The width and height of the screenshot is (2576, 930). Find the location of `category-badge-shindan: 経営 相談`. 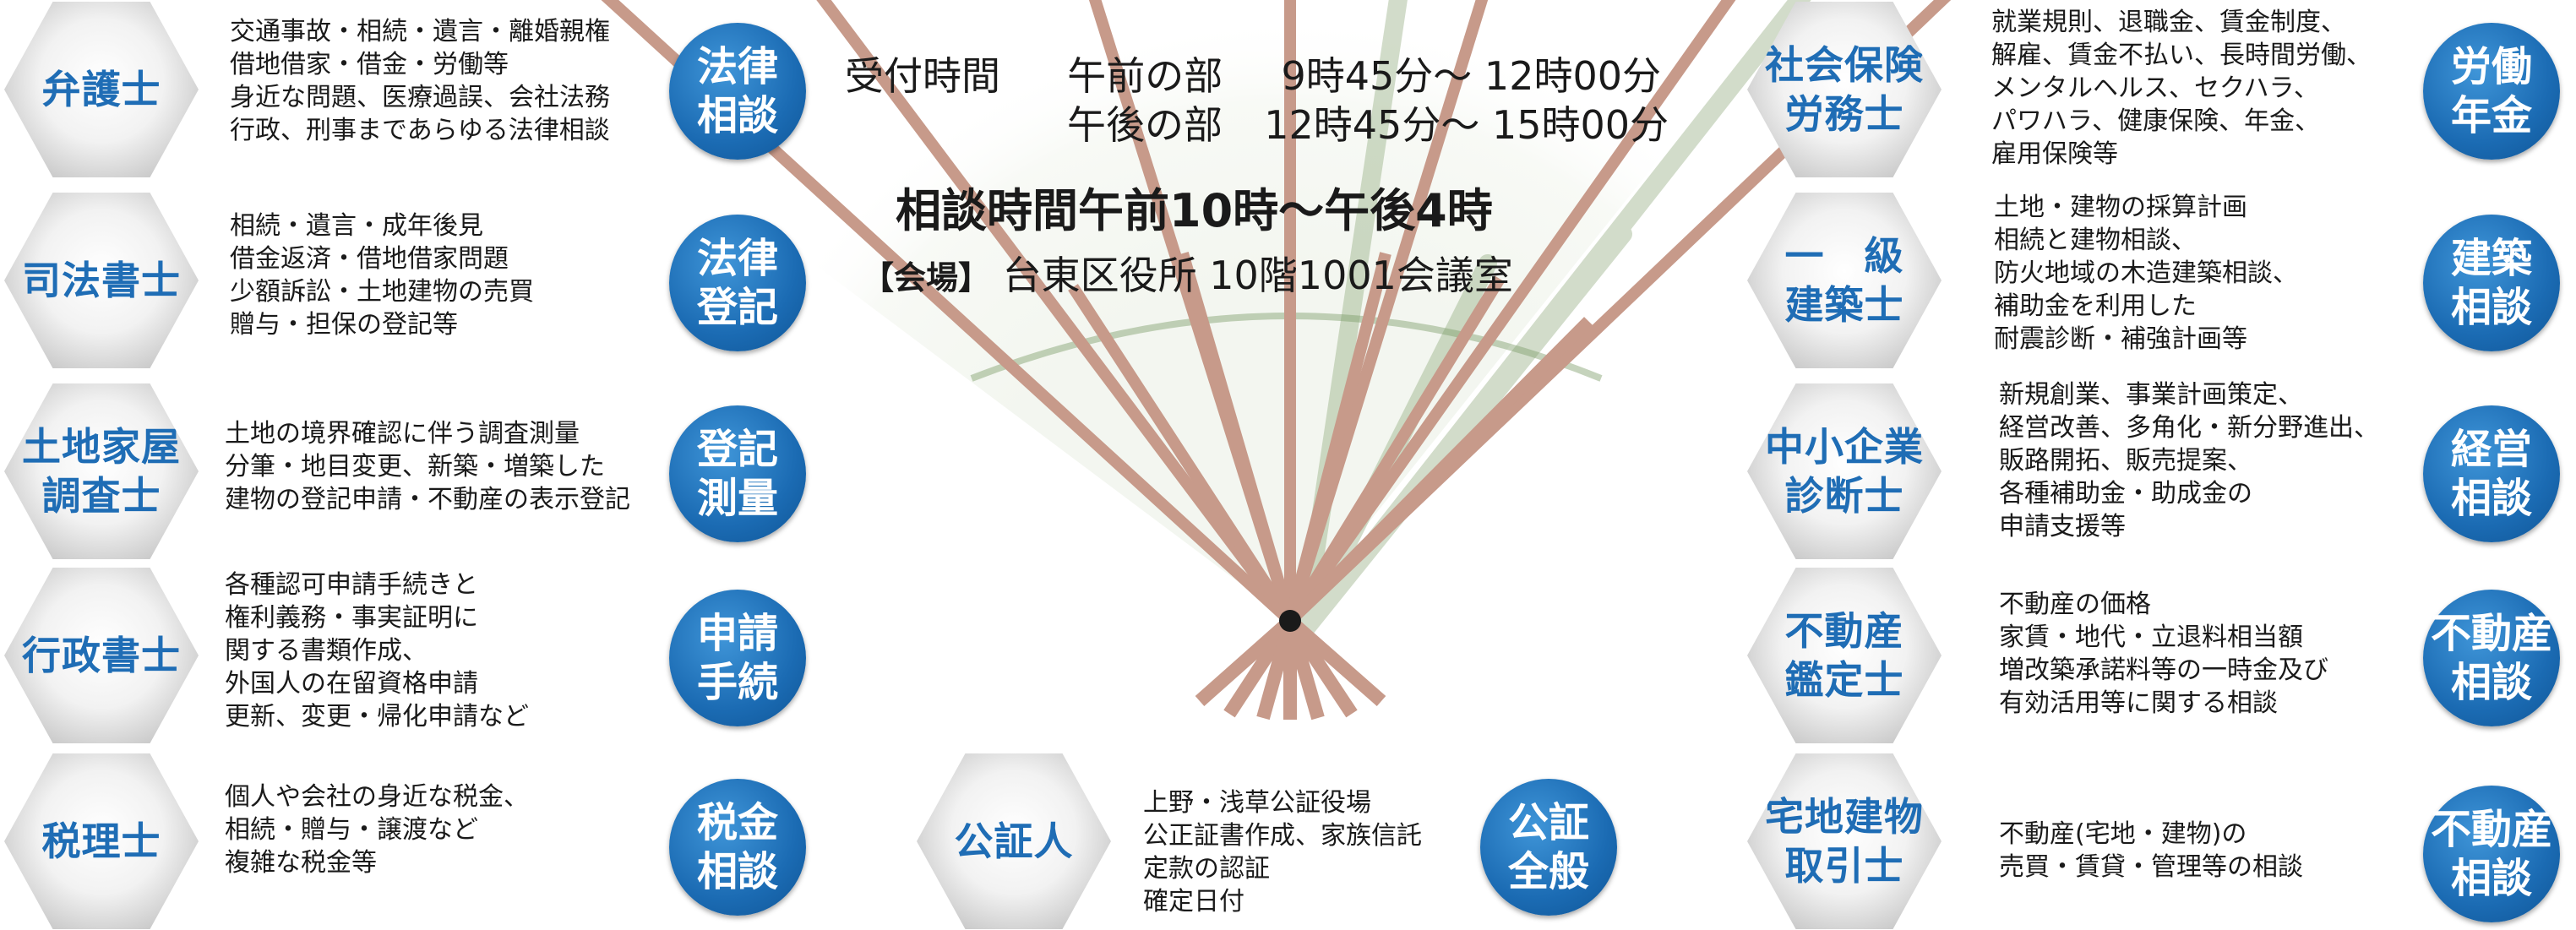

category-badge-shindan: 経営 相談 is located at coordinates (2491, 473).